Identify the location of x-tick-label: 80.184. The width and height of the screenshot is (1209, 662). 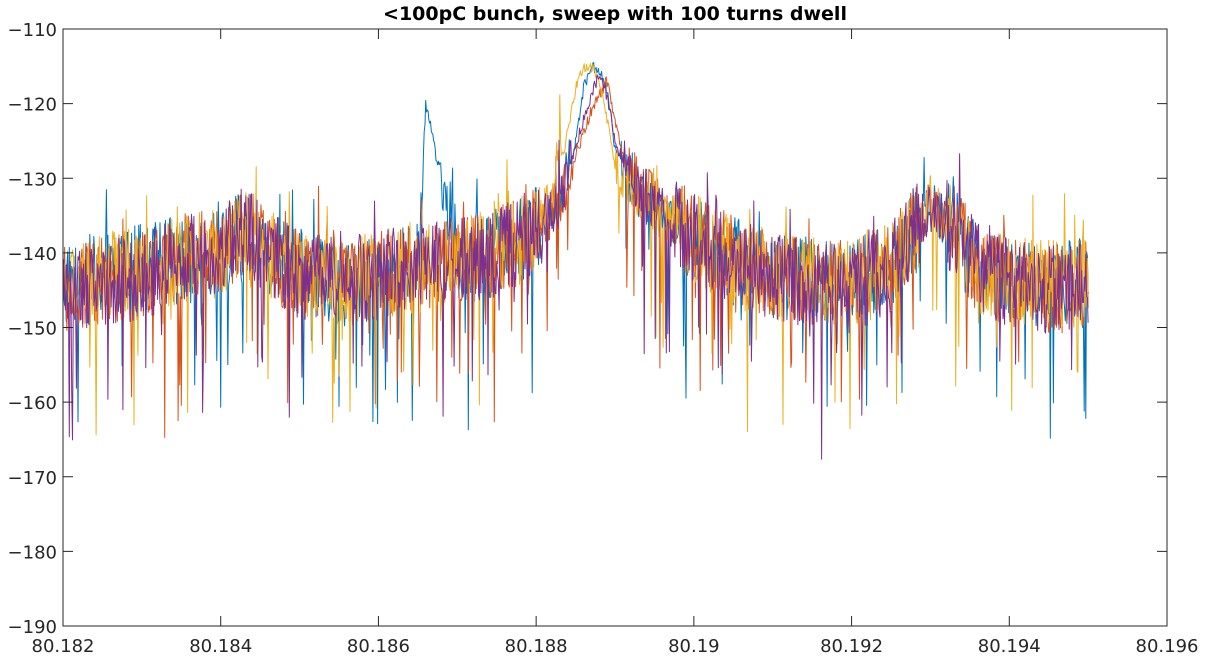
(220, 646).